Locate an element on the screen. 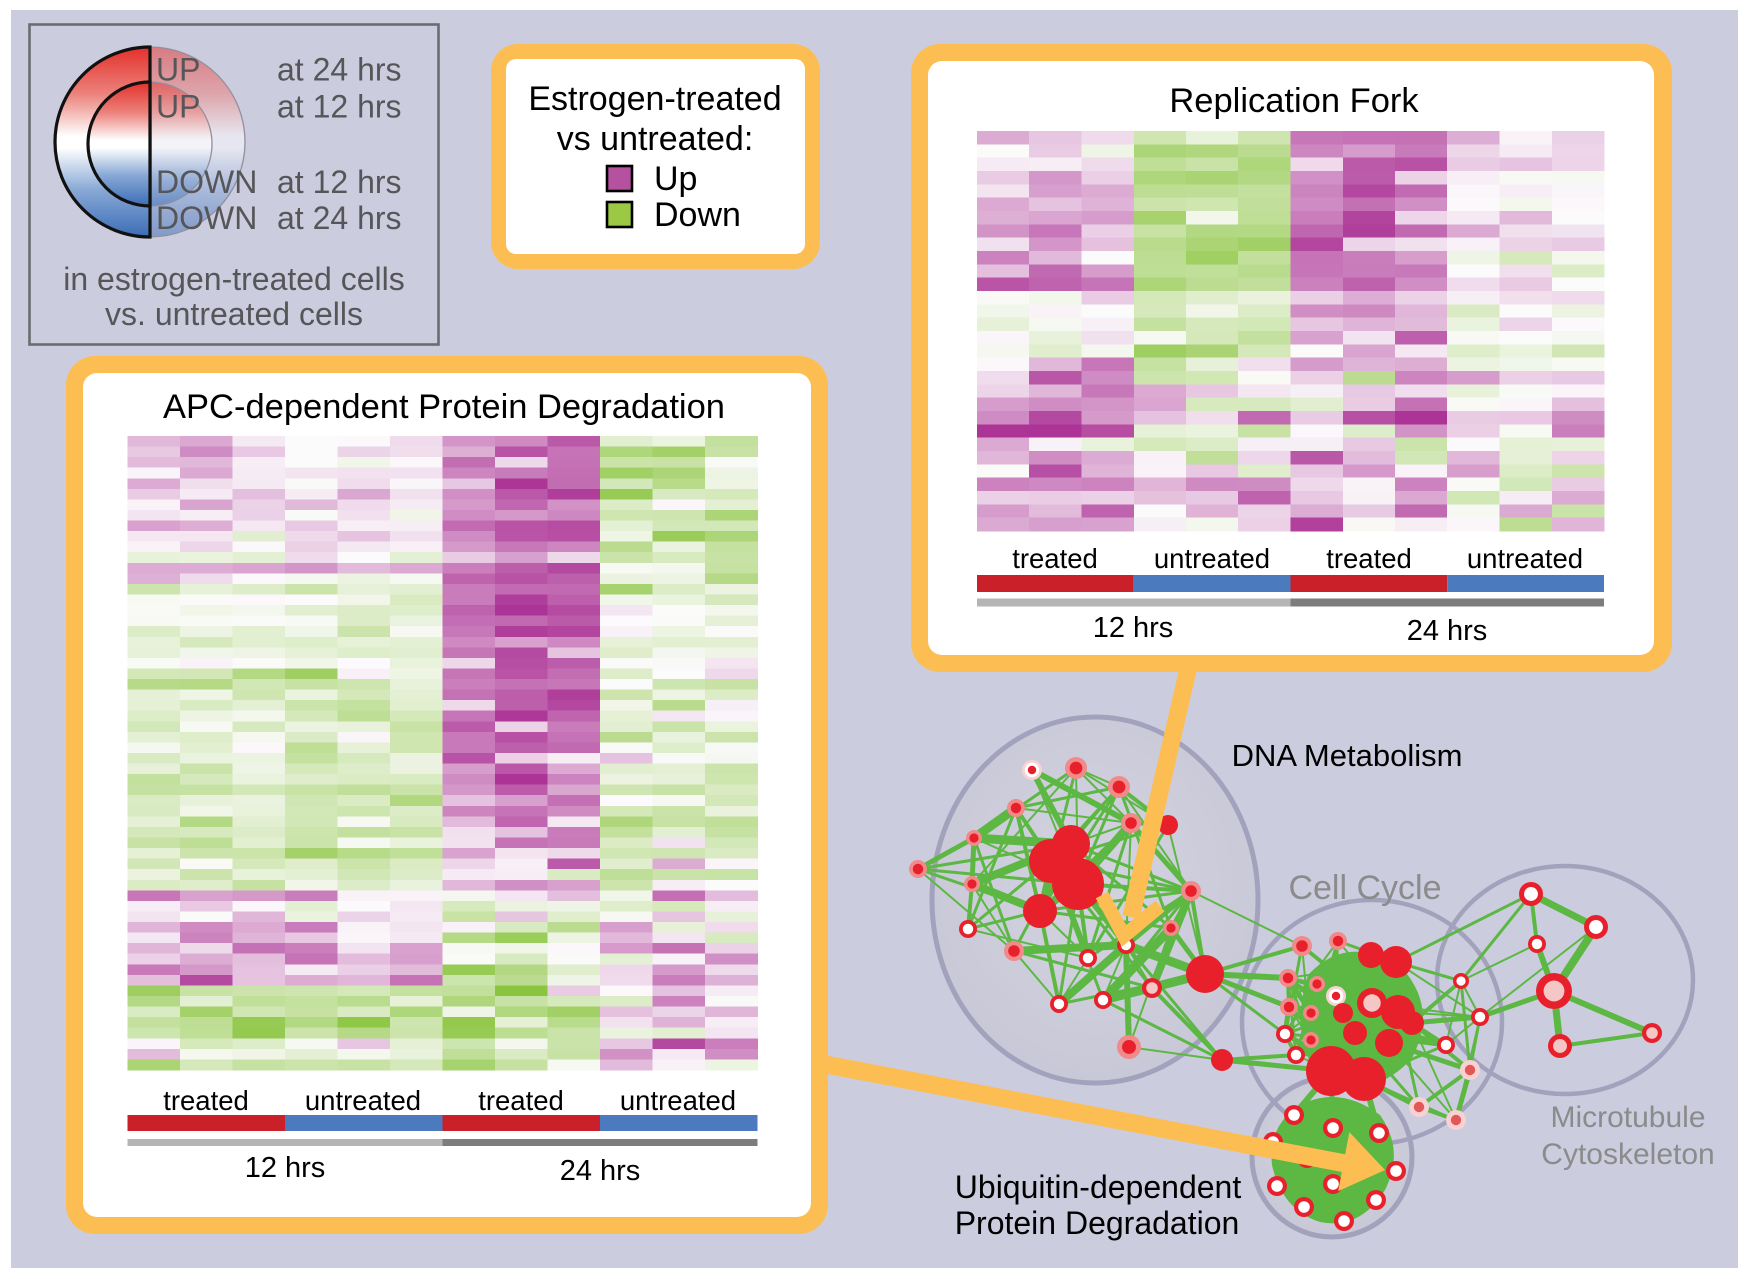  svg-text: Microtubule is located at coordinates (1627, 1117).